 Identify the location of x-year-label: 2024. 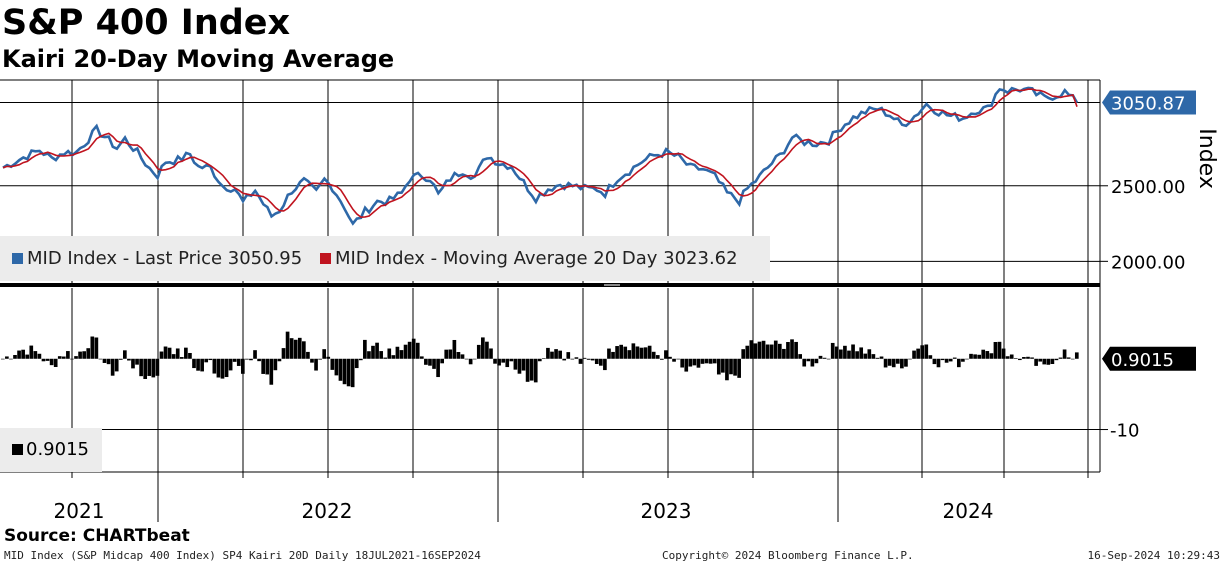
(968, 511).